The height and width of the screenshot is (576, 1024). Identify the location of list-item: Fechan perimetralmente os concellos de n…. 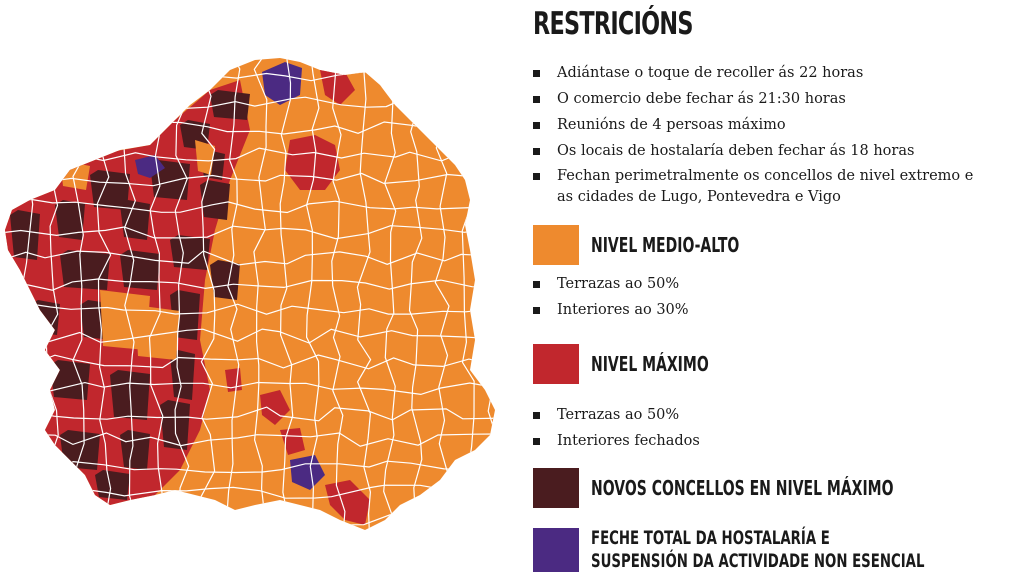
(755, 186).